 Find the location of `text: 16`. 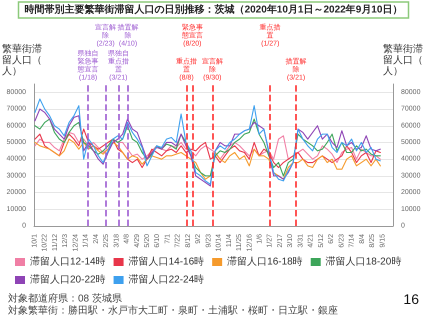

text: 16 is located at coordinates (411, 299).